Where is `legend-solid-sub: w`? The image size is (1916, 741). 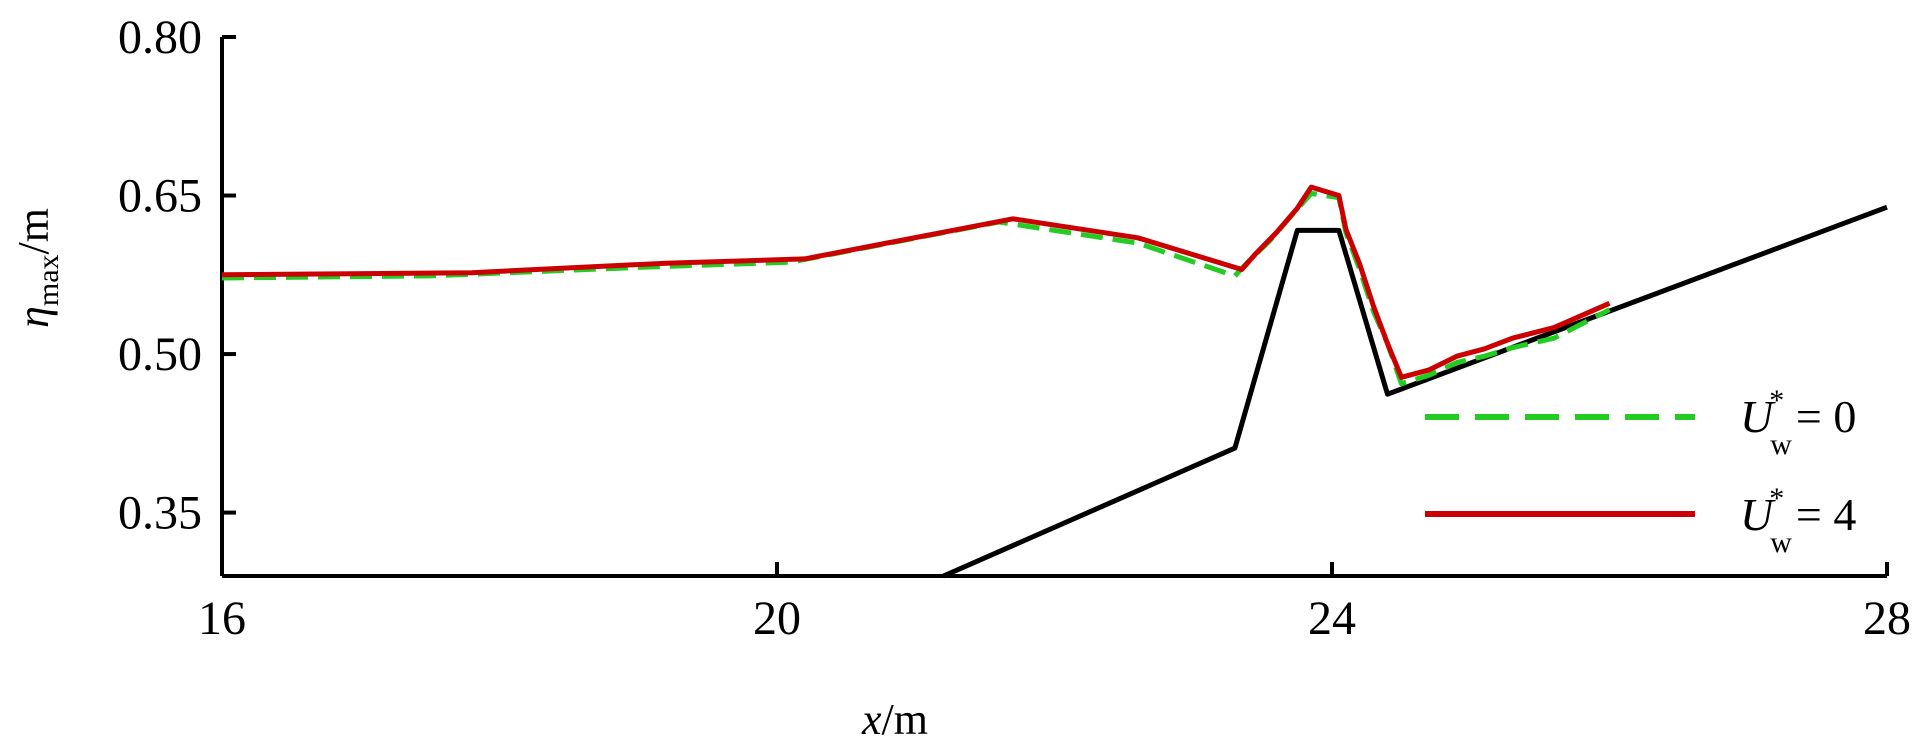 legend-solid-sub: w is located at coordinates (1781, 542).